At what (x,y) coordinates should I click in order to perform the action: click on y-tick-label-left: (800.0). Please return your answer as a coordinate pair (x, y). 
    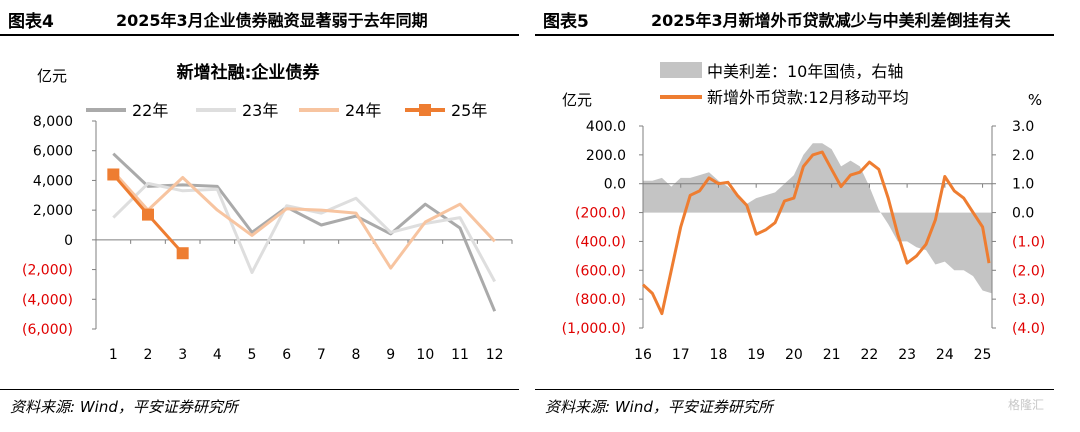
    Looking at the image, I should click on (600, 300).